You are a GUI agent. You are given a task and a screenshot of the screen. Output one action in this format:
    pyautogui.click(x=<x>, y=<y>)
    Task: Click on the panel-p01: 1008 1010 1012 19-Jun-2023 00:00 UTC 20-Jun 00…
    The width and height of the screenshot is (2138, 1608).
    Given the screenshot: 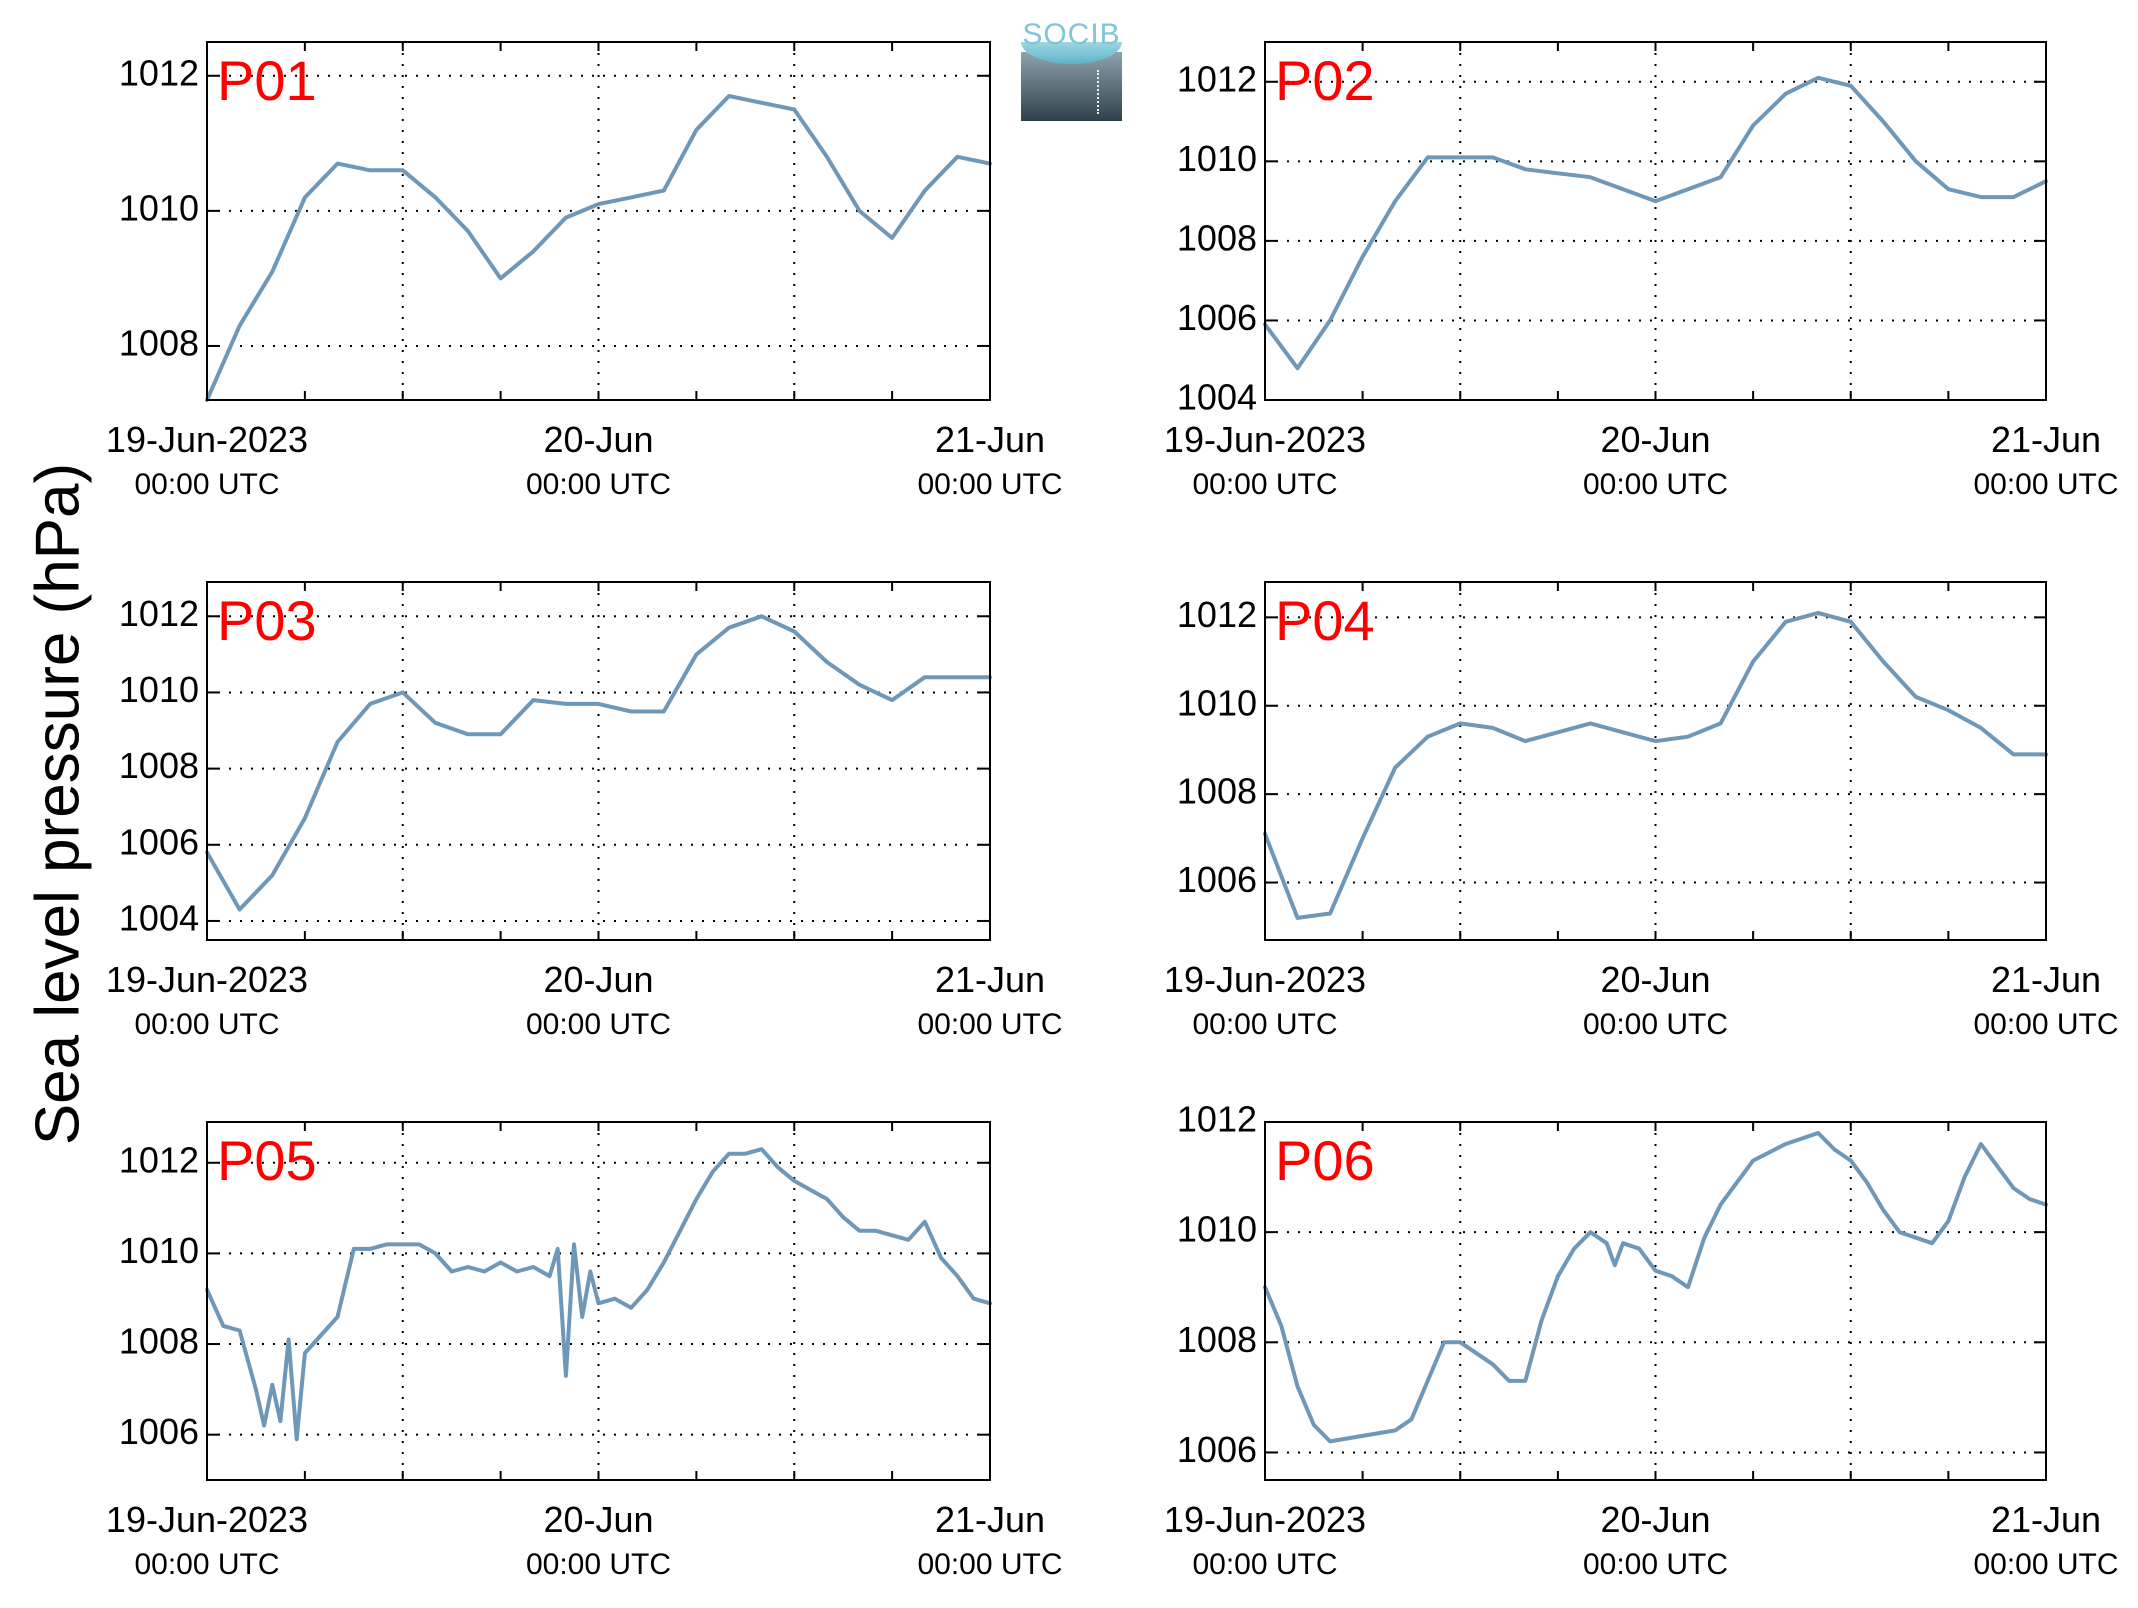 What is the action you would take?
    pyautogui.click(x=584, y=271)
    